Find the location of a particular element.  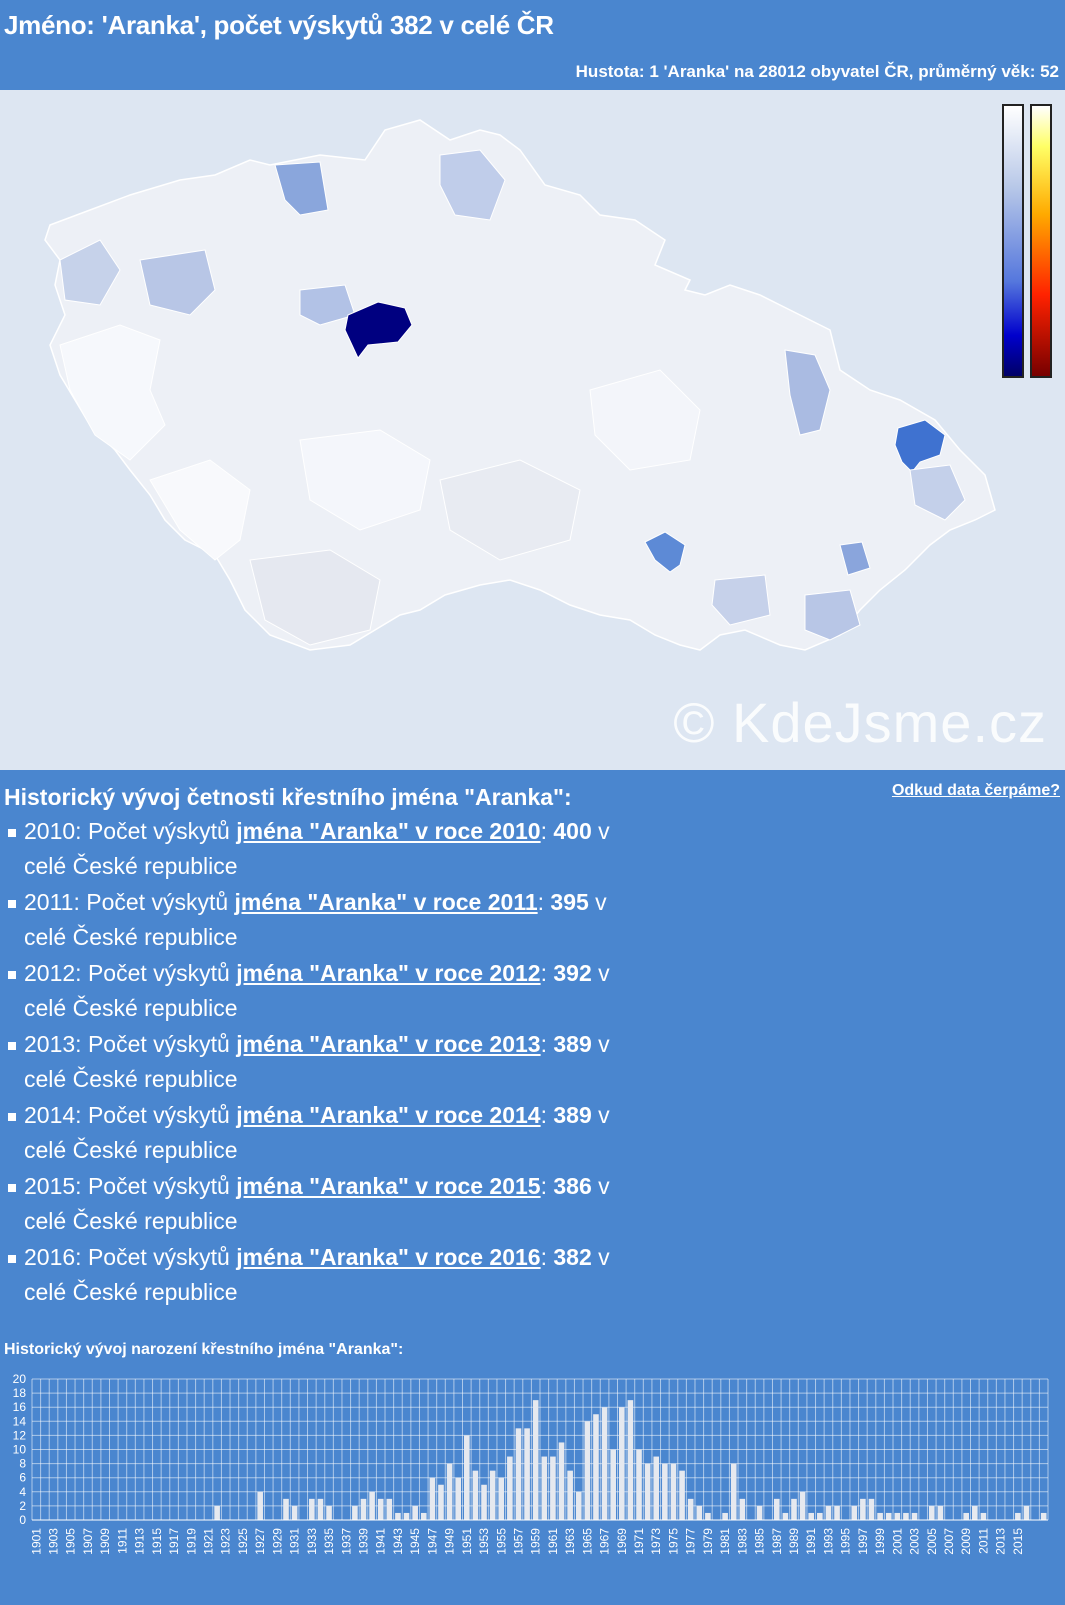

data-source-link: Odkud data čerpáme? is located at coordinates (975, 790).